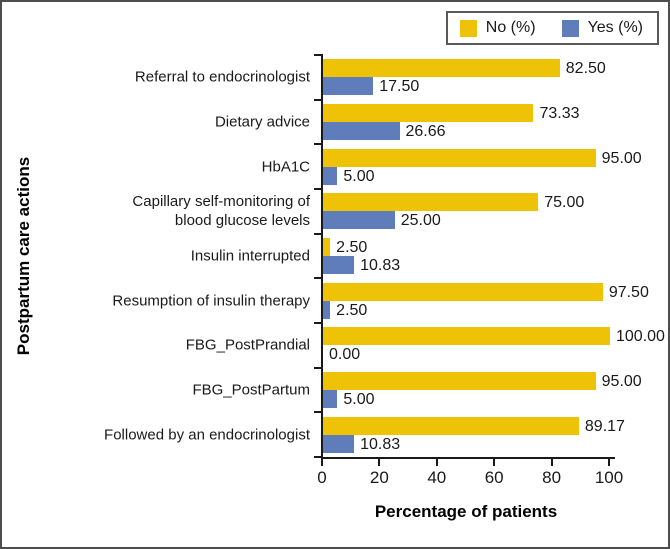 The height and width of the screenshot is (549, 670). Describe the element at coordinates (379, 477) in the screenshot. I see `x-axis-tick-label: 20` at that location.